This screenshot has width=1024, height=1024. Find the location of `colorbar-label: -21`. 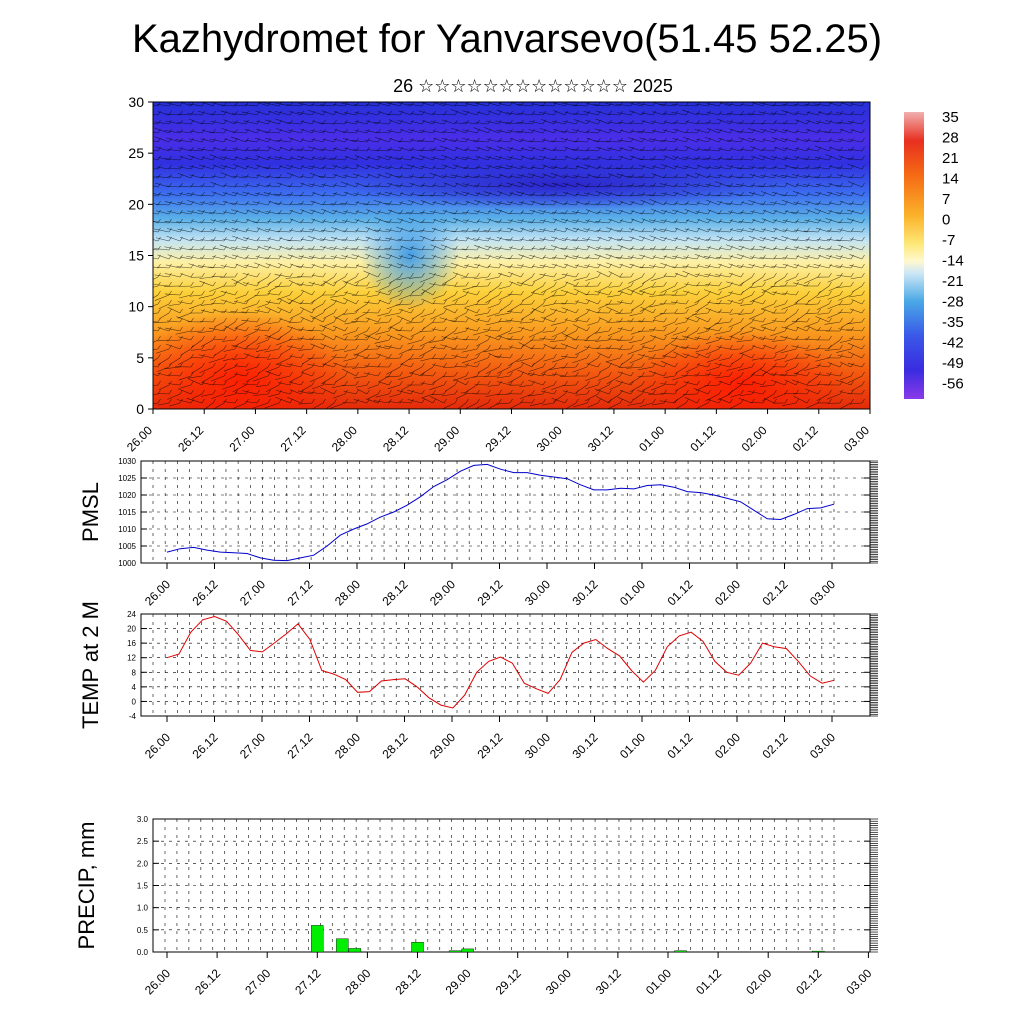

colorbar-label: -21 is located at coordinates (953, 281).